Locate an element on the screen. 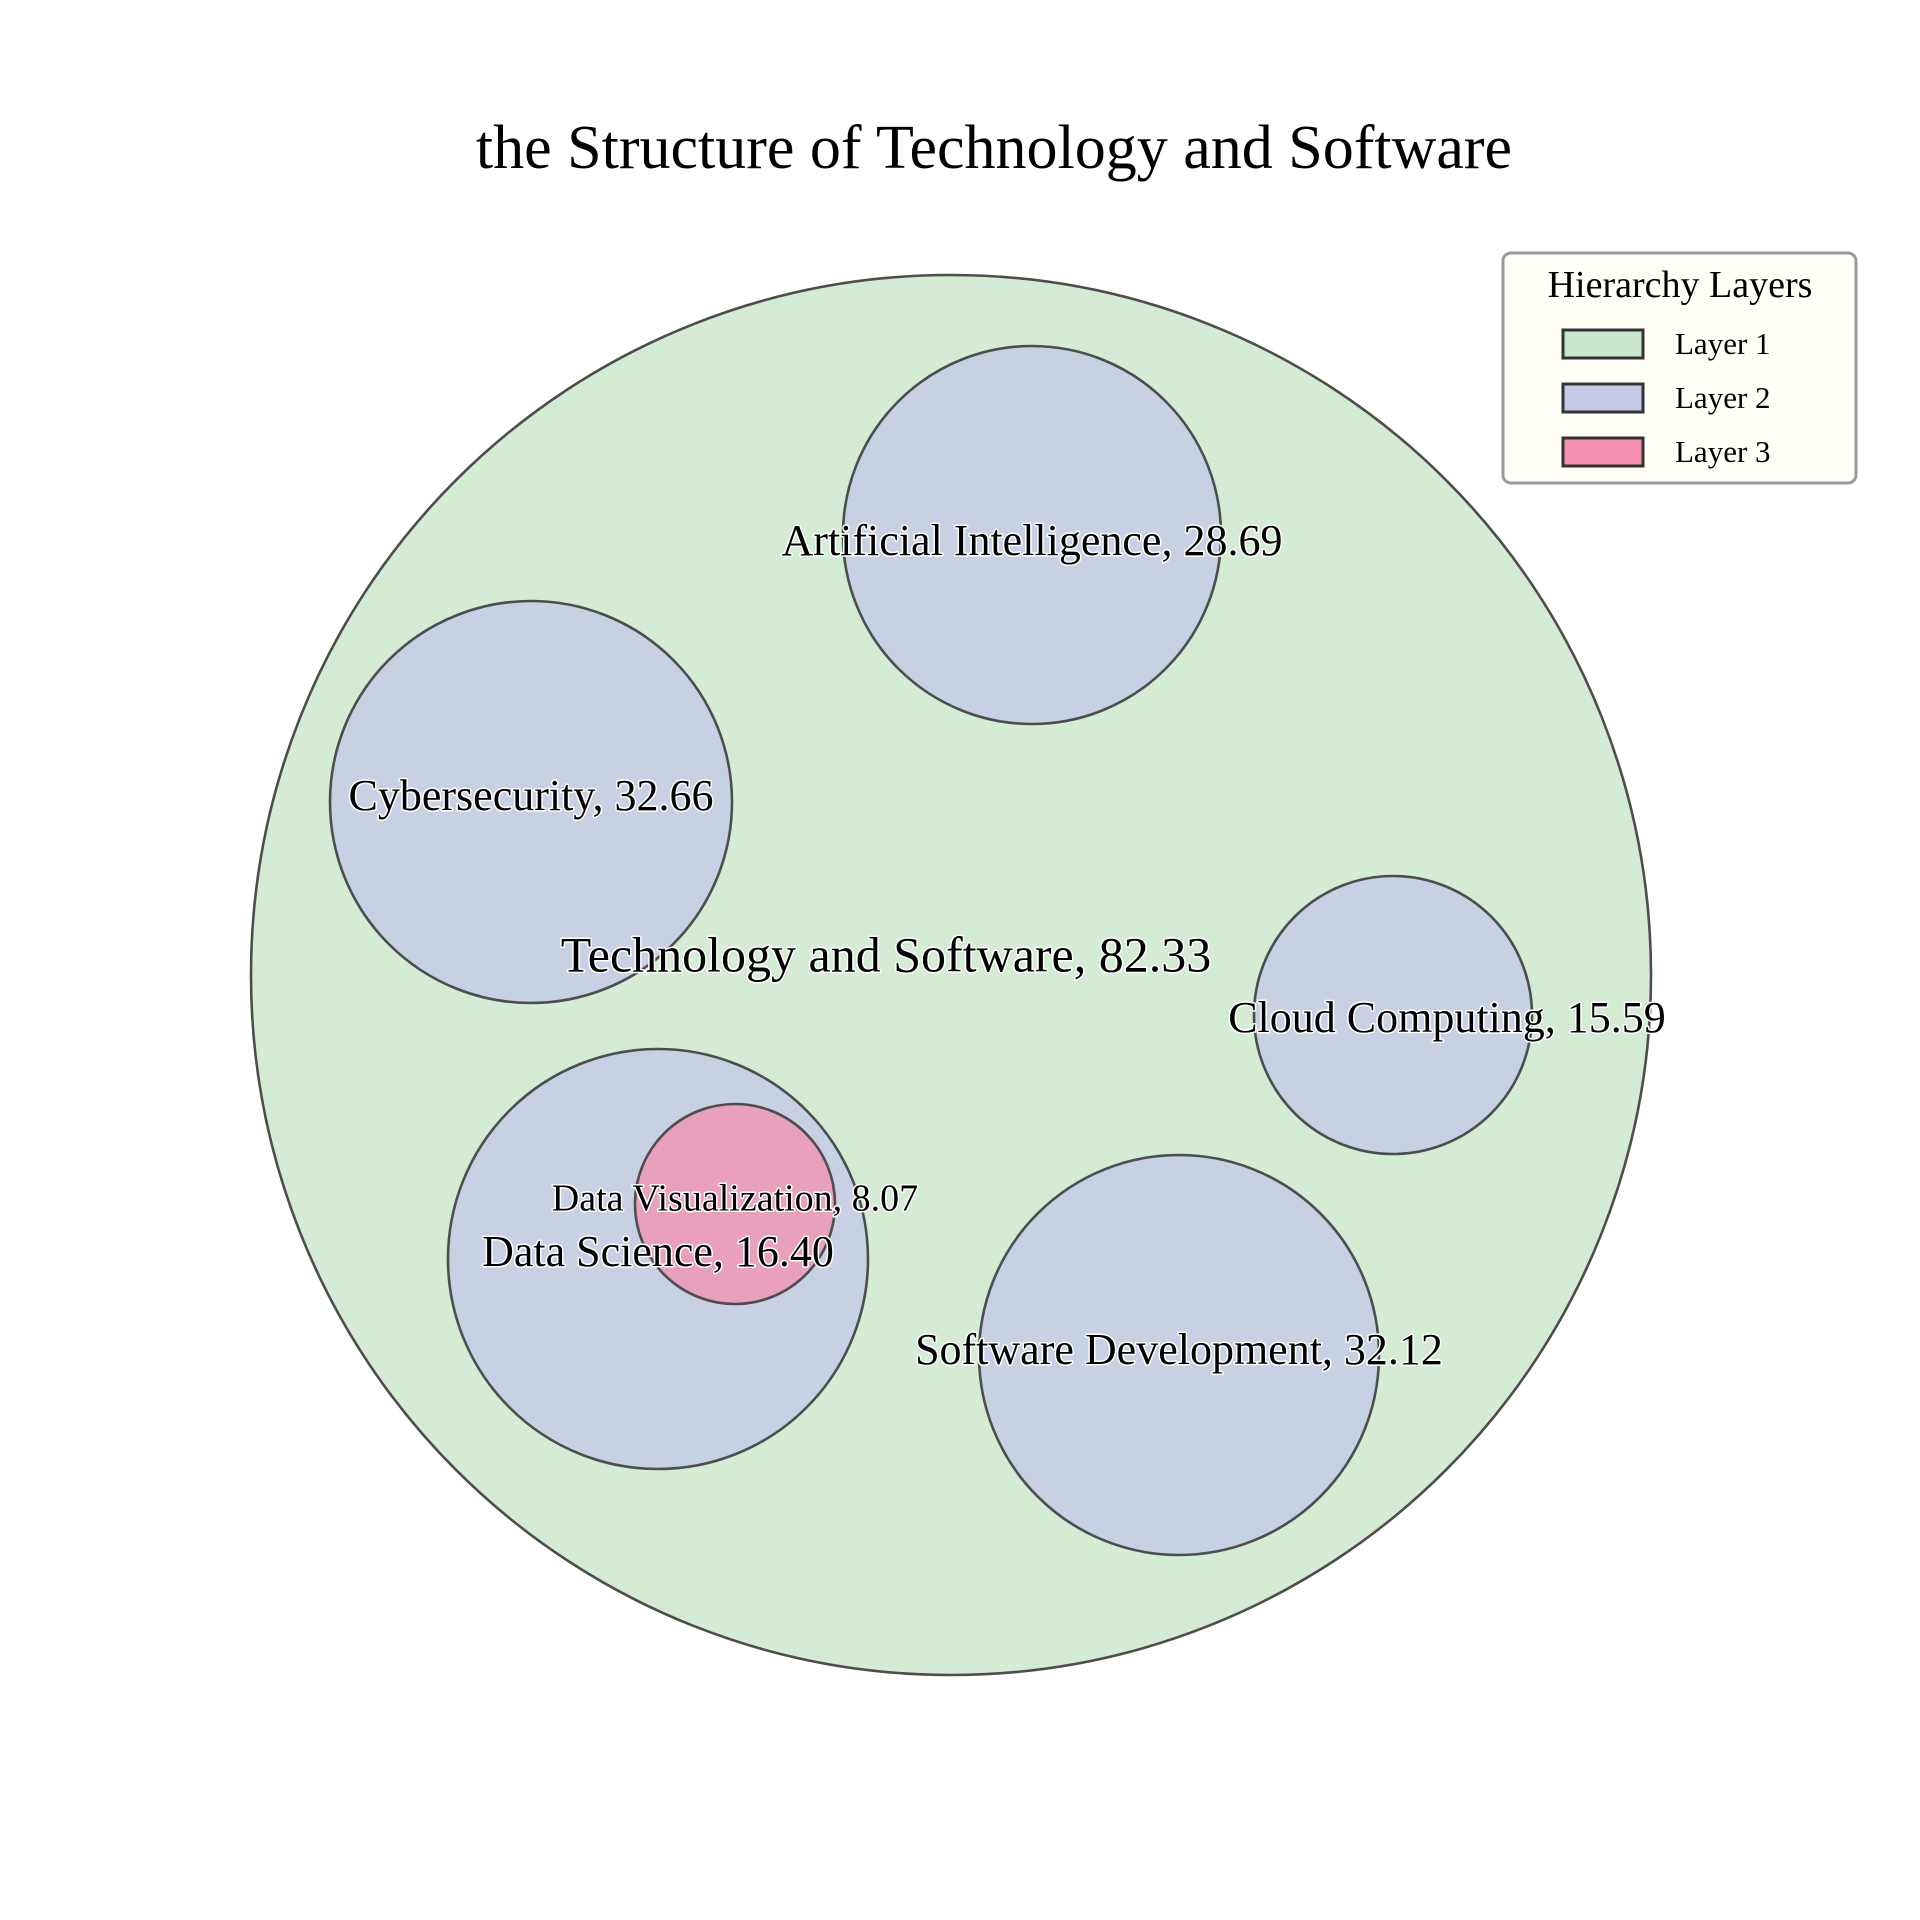 The image size is (1920, 1920). legend-label-layer-1: Layer 1 is located at coordinates (1723, 343).